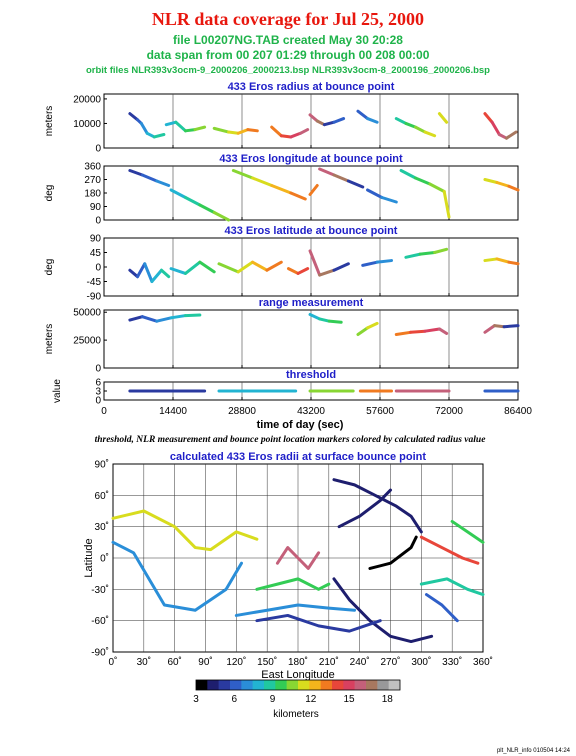 This screenshot has width=576, height=756. What do you see at coordinates (89, 557) in the screenshot?
I see `map-y-axis-label: Latitude` at bounding box center [89, 557].